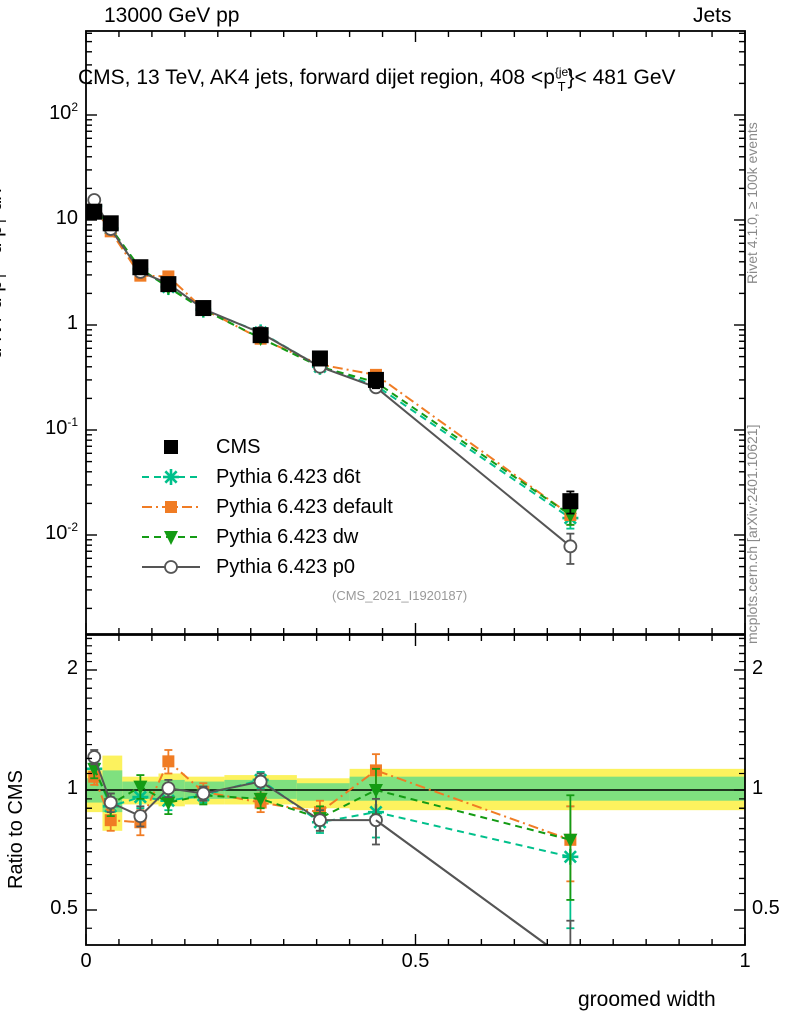 The width and height of the screenshot is (786, 1024). Describe the element at coordinates (66, 218) in the screenshot. I see `y-tick-main: 10` at that location.